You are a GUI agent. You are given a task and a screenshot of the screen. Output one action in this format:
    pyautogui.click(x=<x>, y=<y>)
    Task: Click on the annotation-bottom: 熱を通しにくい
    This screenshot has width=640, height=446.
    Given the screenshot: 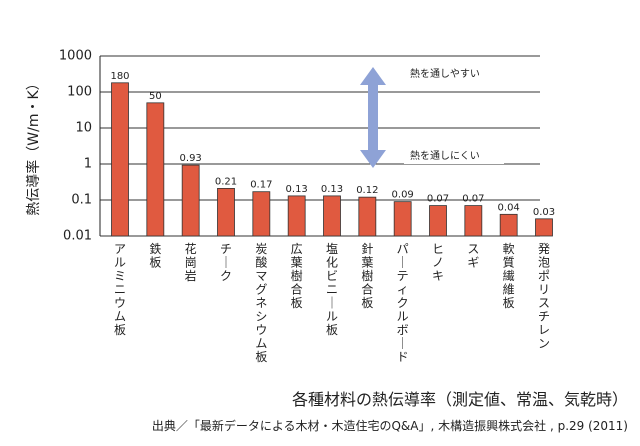 What is the action you would take?
    pyautogui.click(x=454, y=155)
    